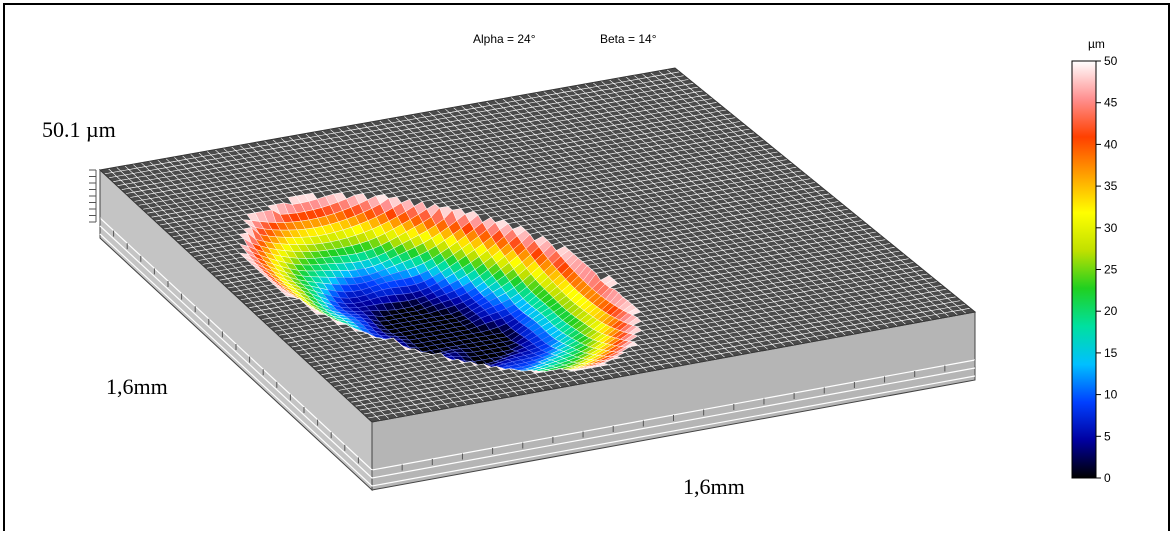  What do you see at coordinates (1111, 228) in the screenshot?
I see `colorbar-tick-label: 30` at bounding box center [1111, 228].